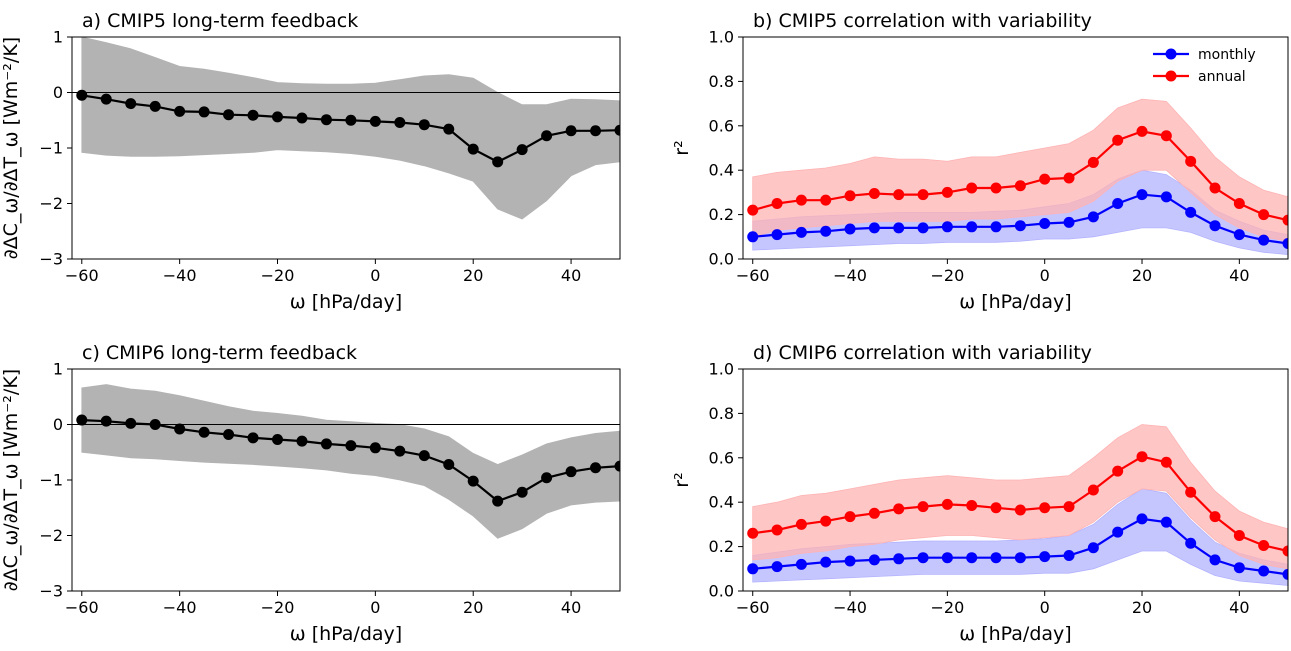 Image resolution: width=1291 pixels, height=651 pixels. I want to click on legend-label: monthly, so click(1227, 55).